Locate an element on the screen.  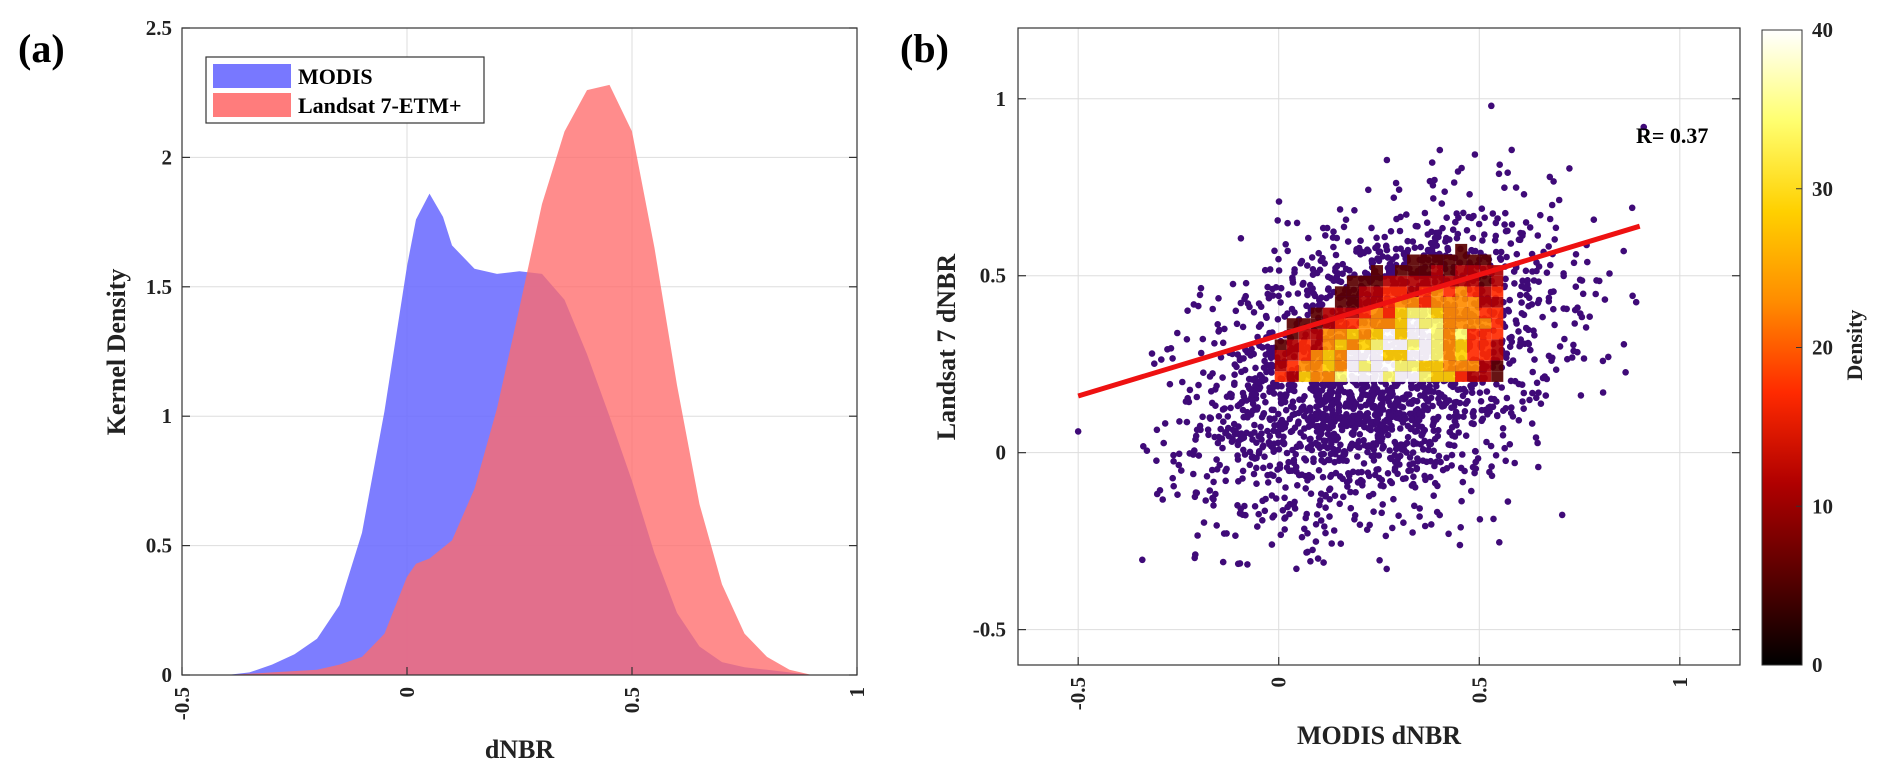
kde-x-tick-label: 1 is located at coordinates (857, 692).